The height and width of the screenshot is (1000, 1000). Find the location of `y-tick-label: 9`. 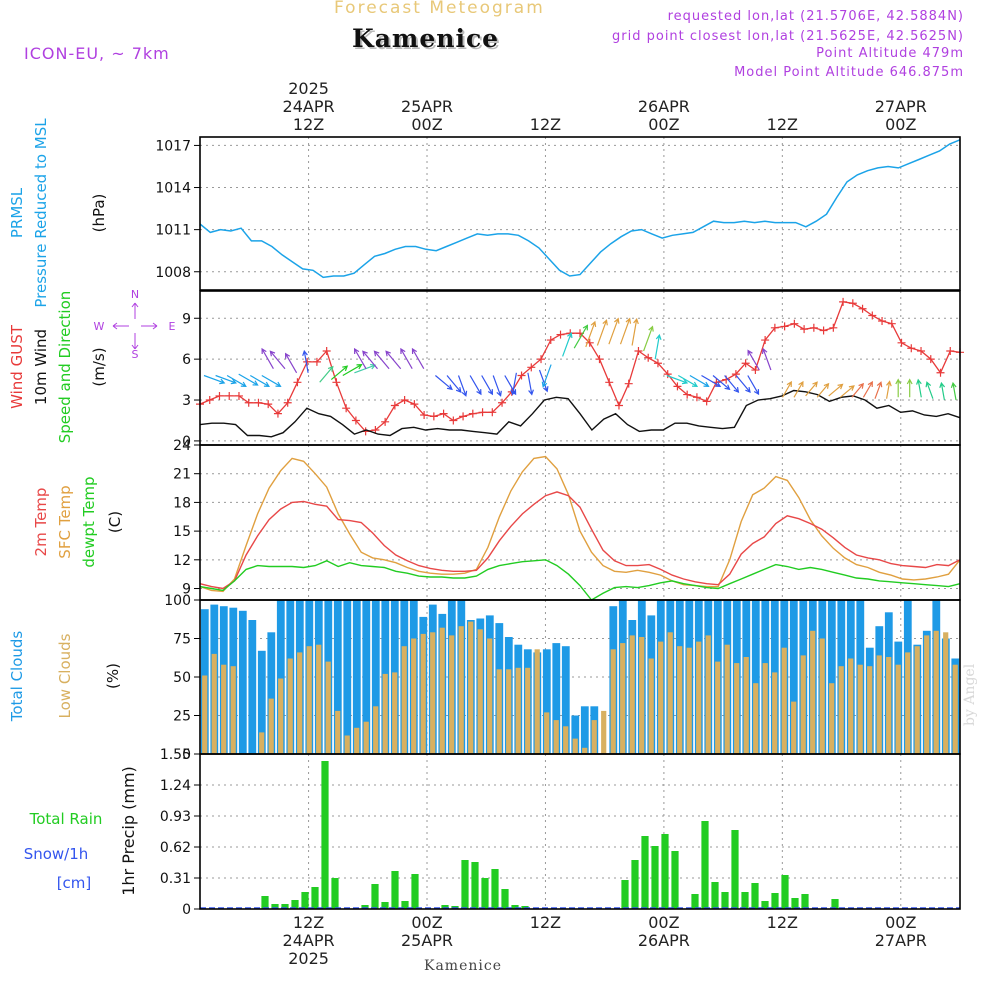

y-tick-label: 9 is located at coordinates (186, 590).